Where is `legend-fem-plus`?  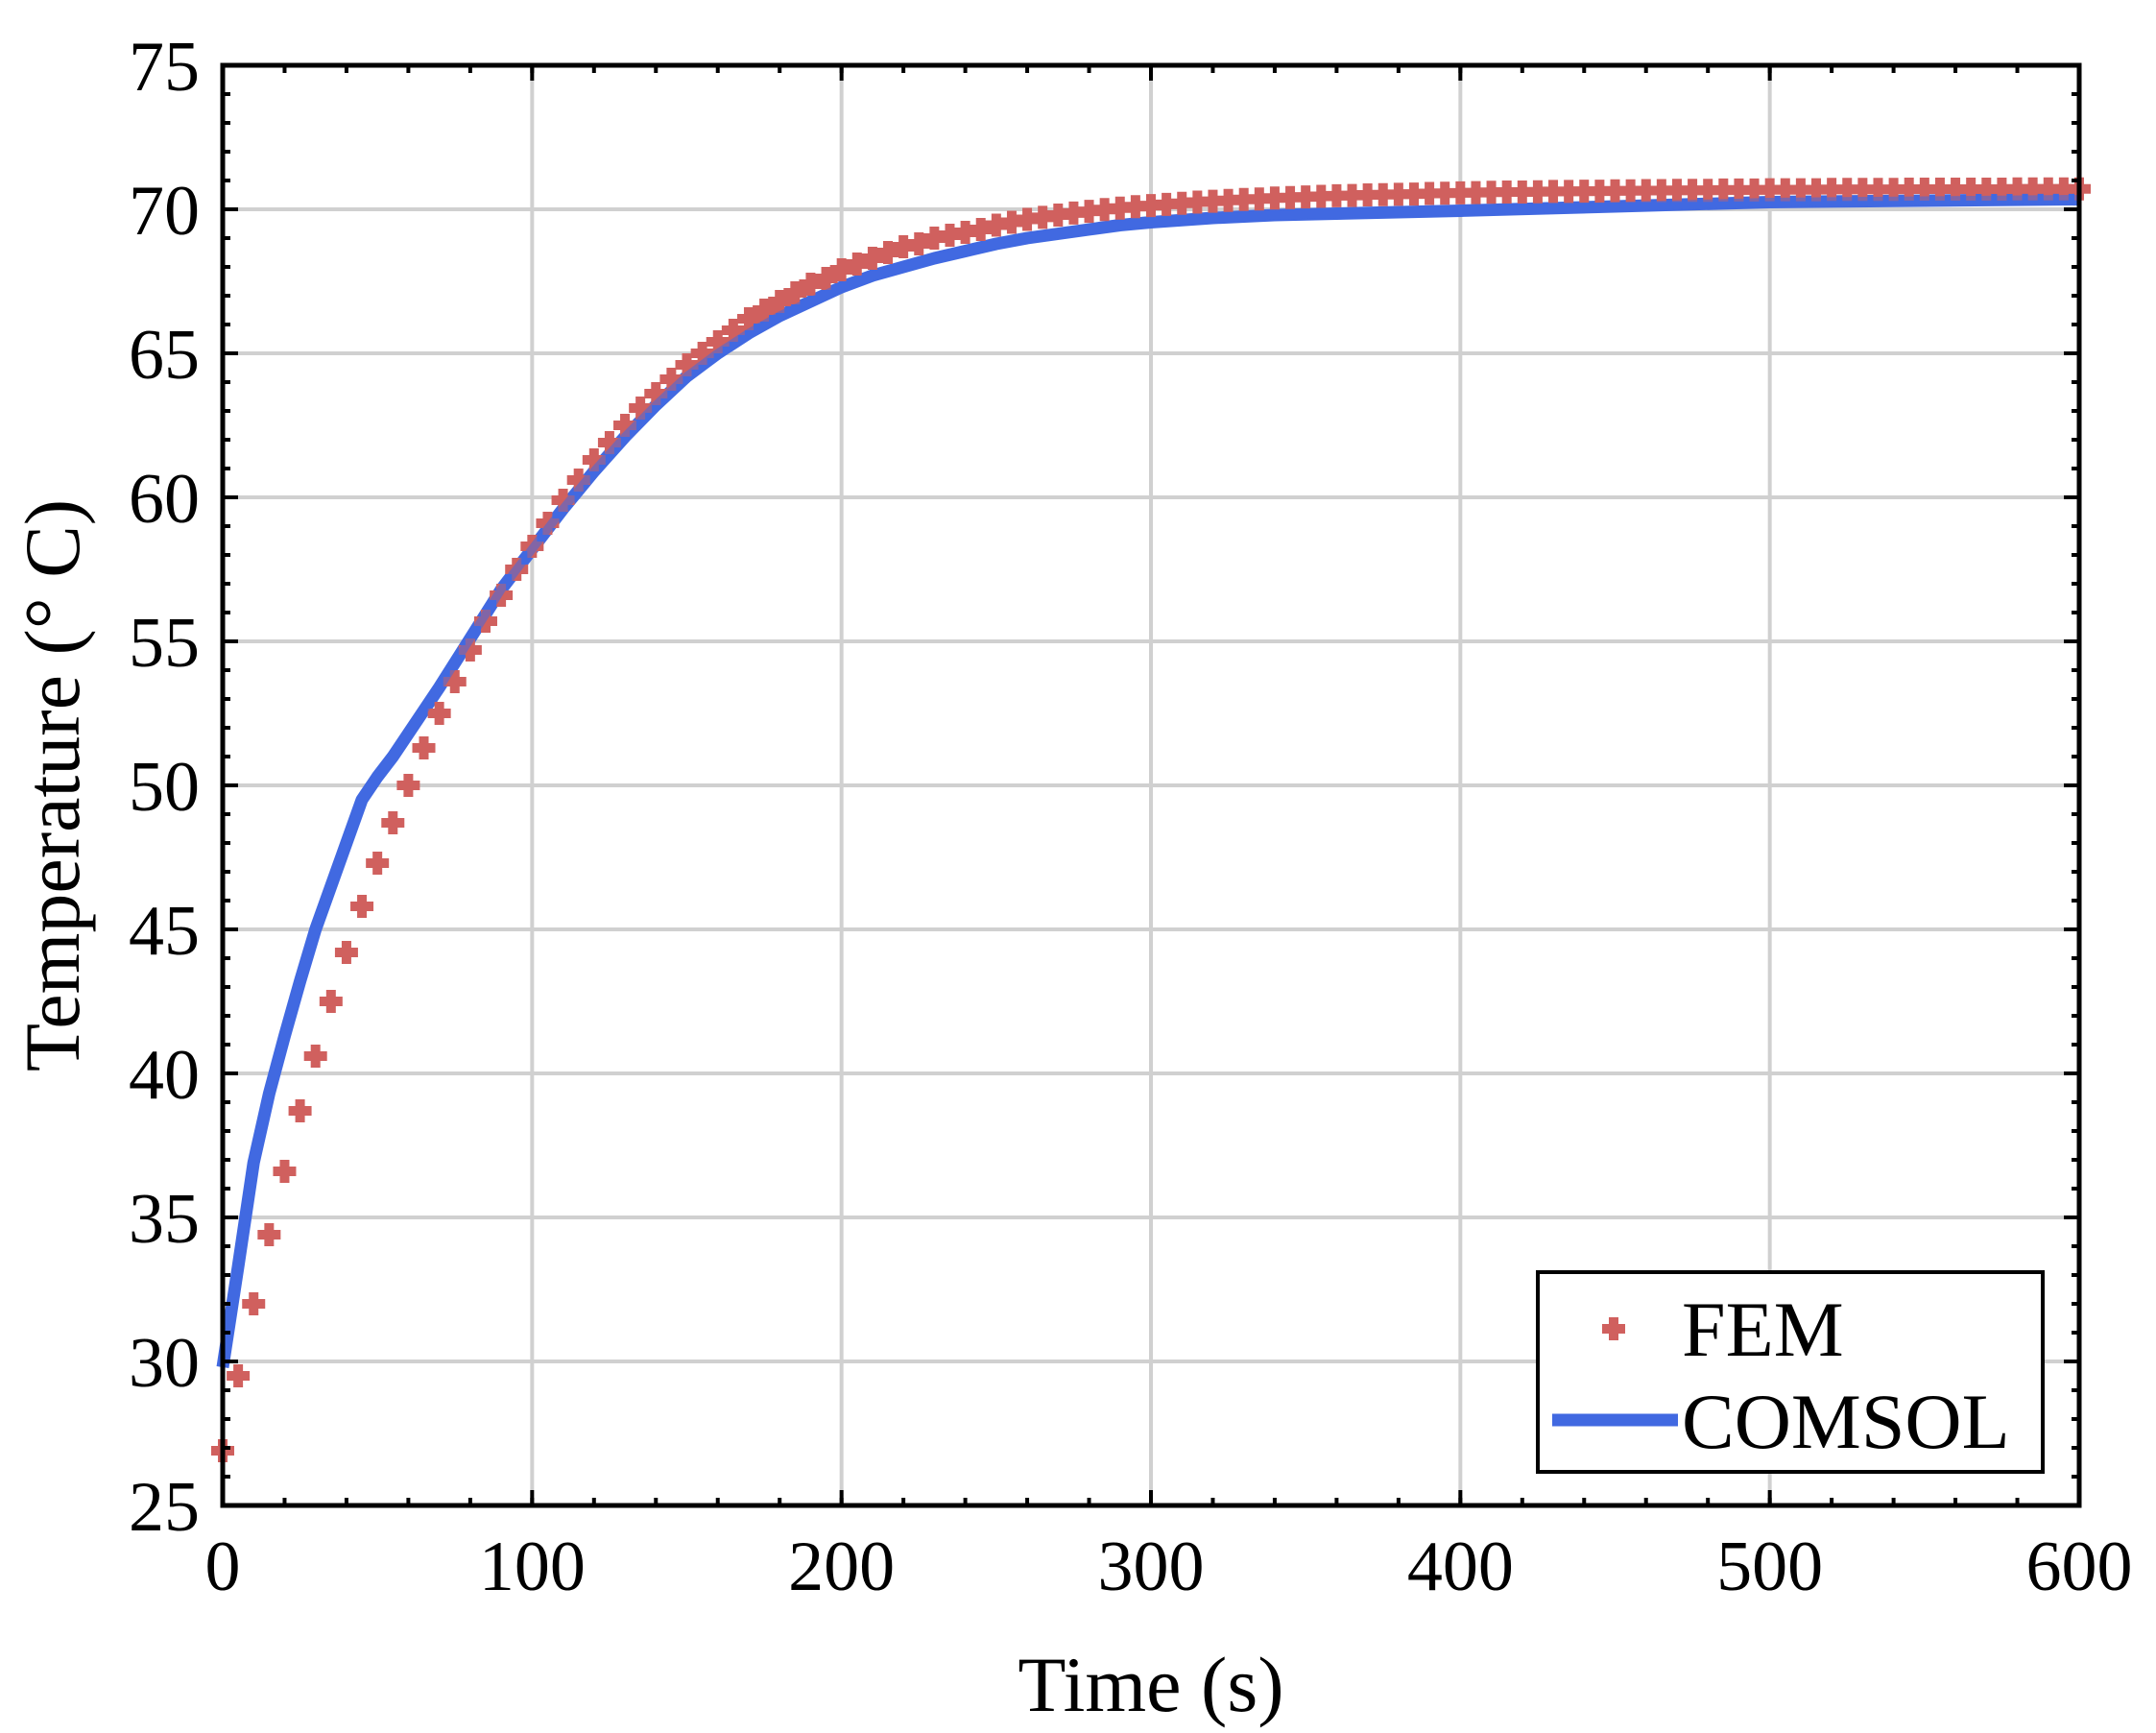 legend-fem-plus is located at coordinates (1613, 1328).